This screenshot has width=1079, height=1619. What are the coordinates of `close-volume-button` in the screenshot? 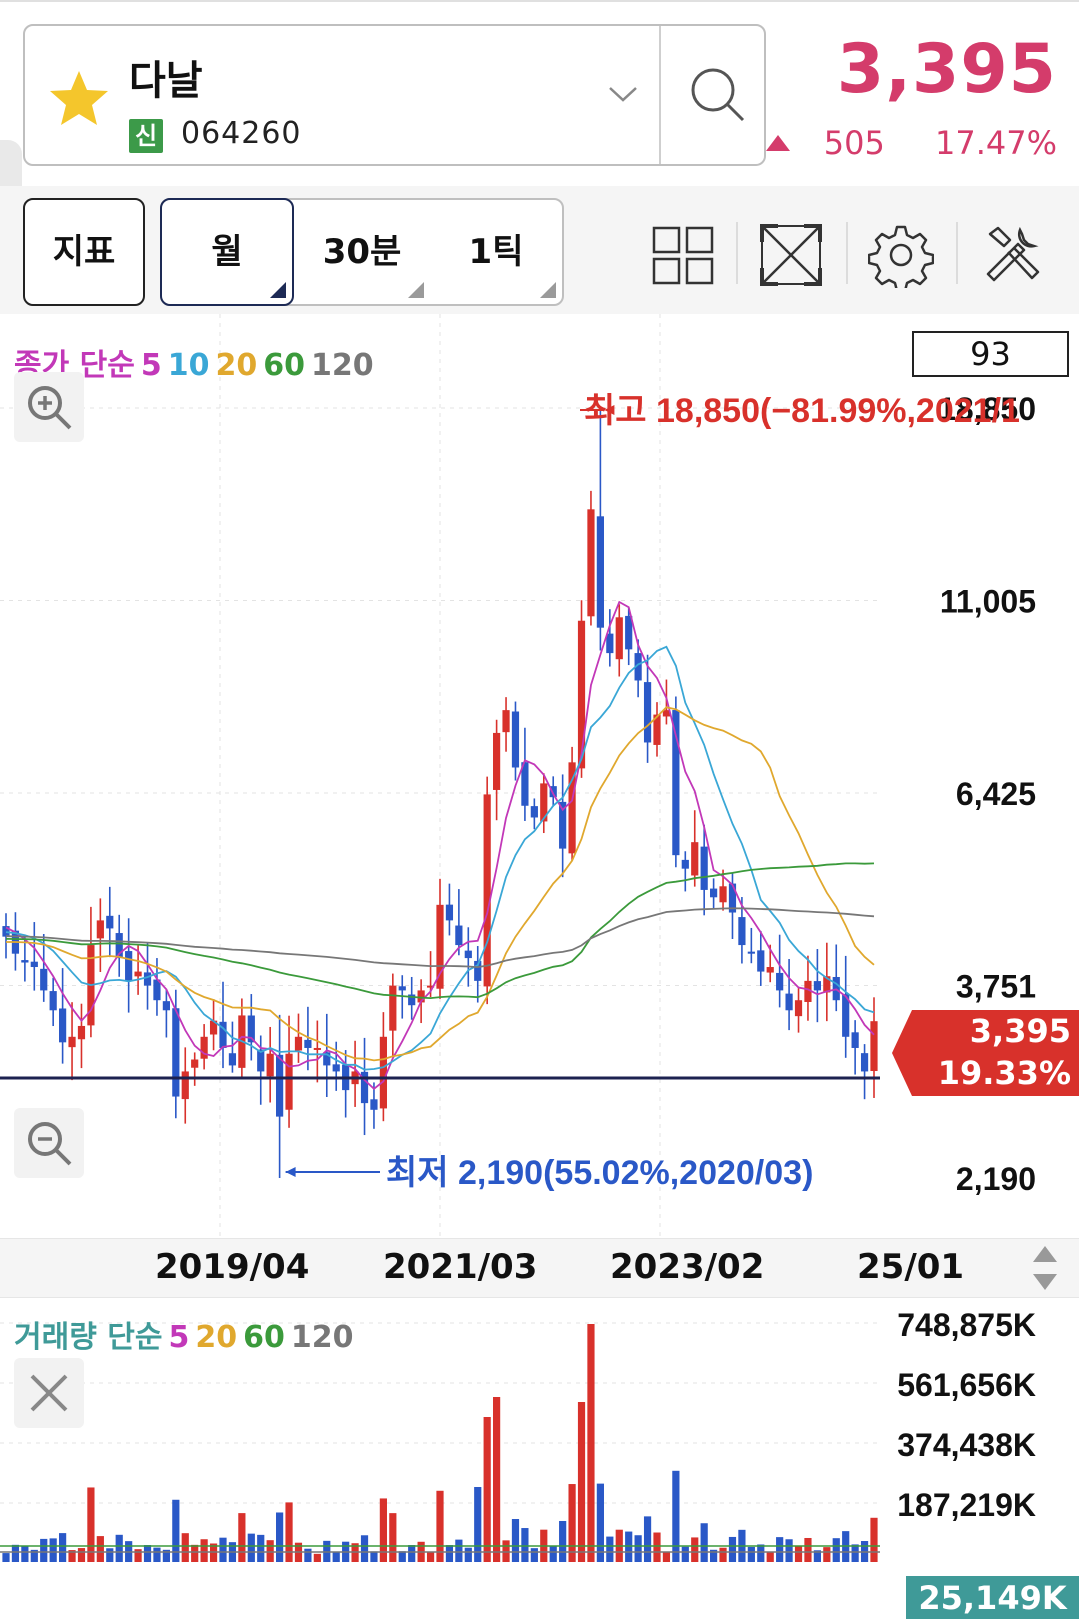 It's located at (49, 1393).